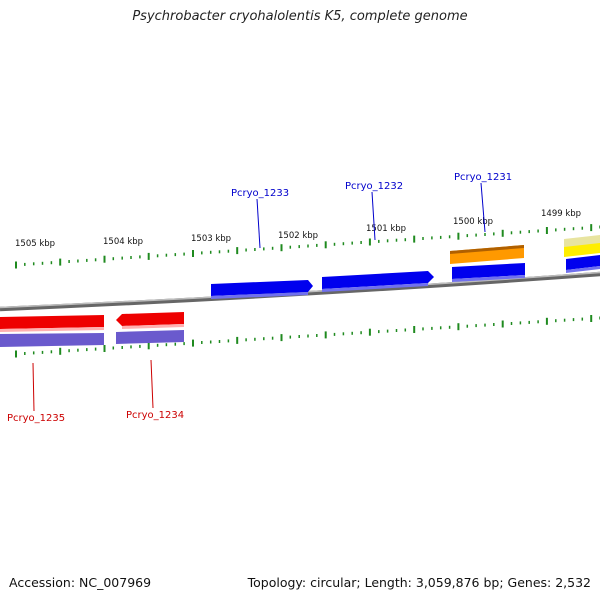  Describe the element at coordinates (561, 214) in the screenshot. I see `tick-label-1499-kbp: 1499 kbp` at that location.